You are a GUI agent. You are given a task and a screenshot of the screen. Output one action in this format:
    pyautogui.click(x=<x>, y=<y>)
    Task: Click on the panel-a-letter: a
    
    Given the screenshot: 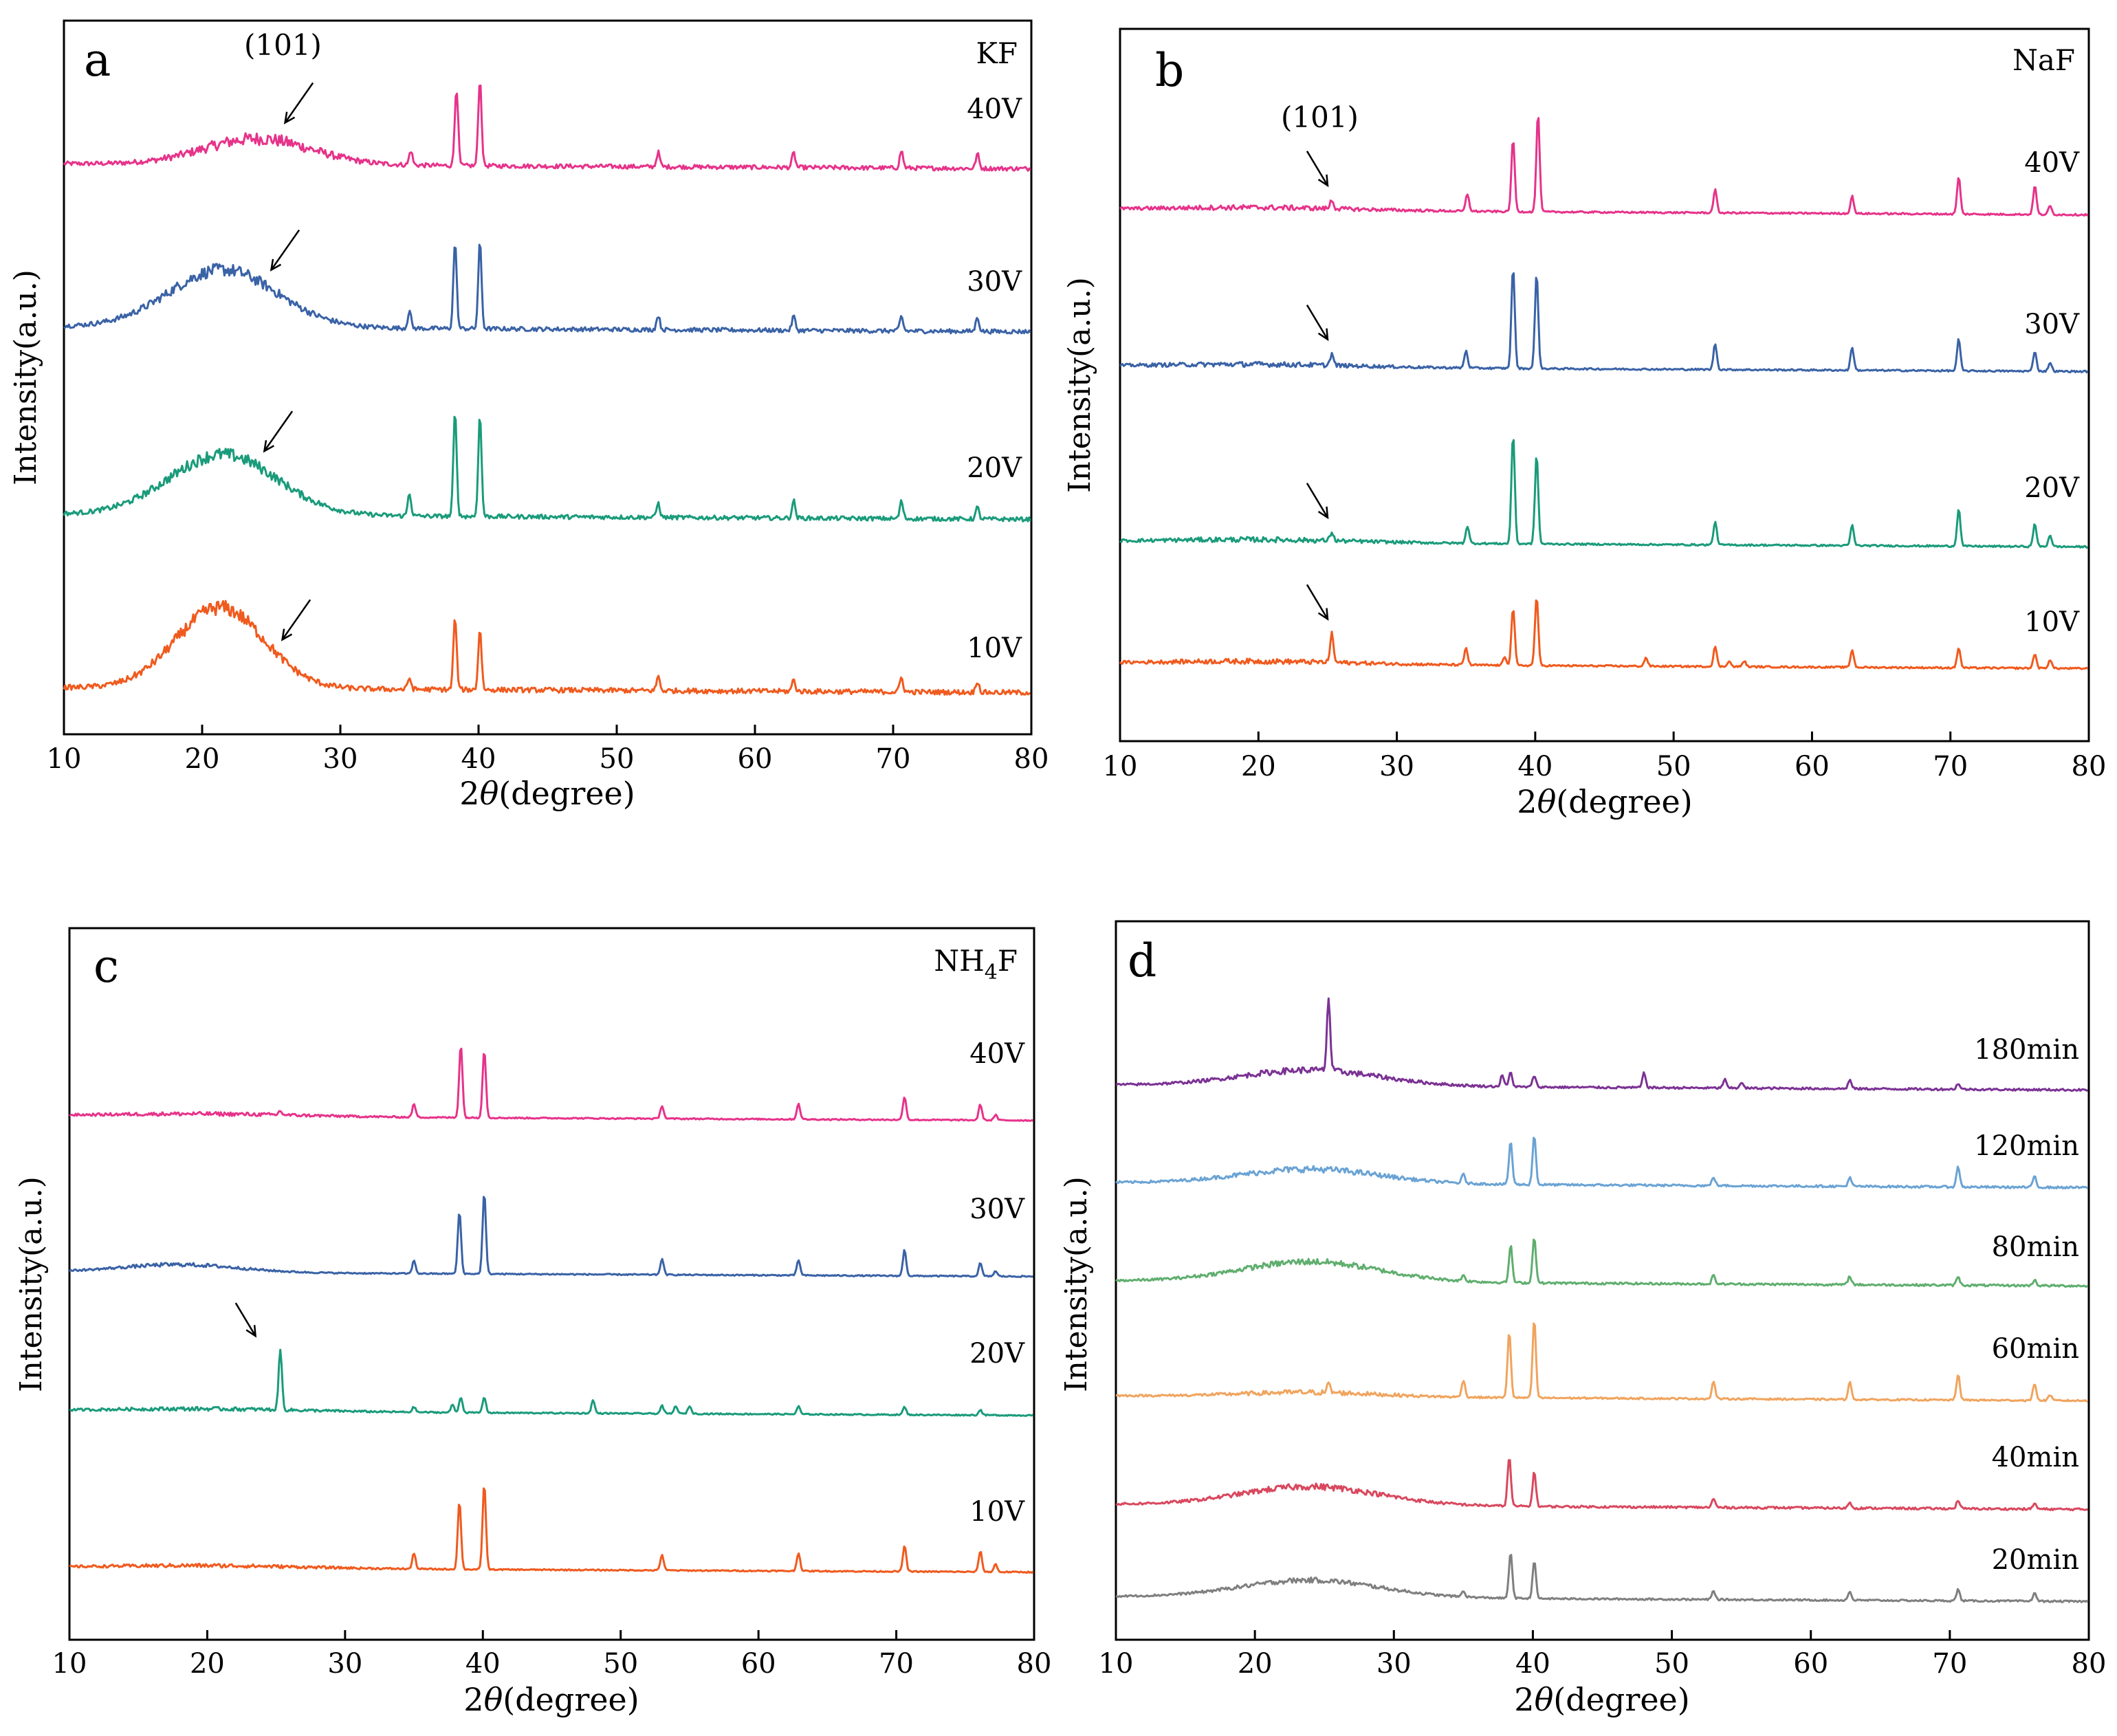 What is the action you would take?
    pyautogui.click(x=98, y=60)
    